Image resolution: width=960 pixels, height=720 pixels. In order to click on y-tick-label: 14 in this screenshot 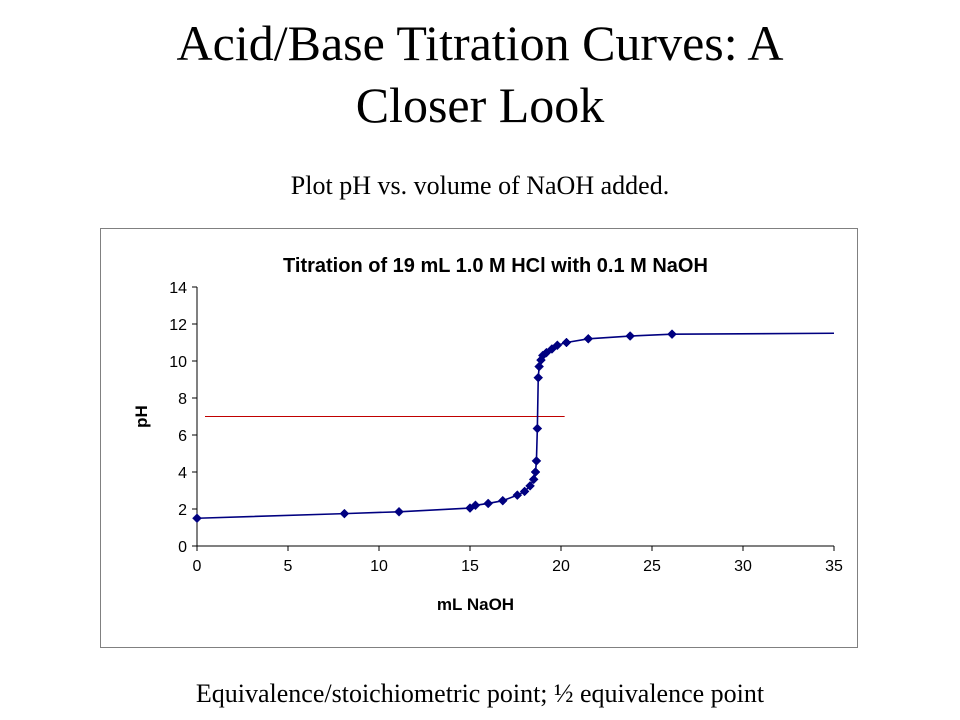, I will do `click(178, 288)`.